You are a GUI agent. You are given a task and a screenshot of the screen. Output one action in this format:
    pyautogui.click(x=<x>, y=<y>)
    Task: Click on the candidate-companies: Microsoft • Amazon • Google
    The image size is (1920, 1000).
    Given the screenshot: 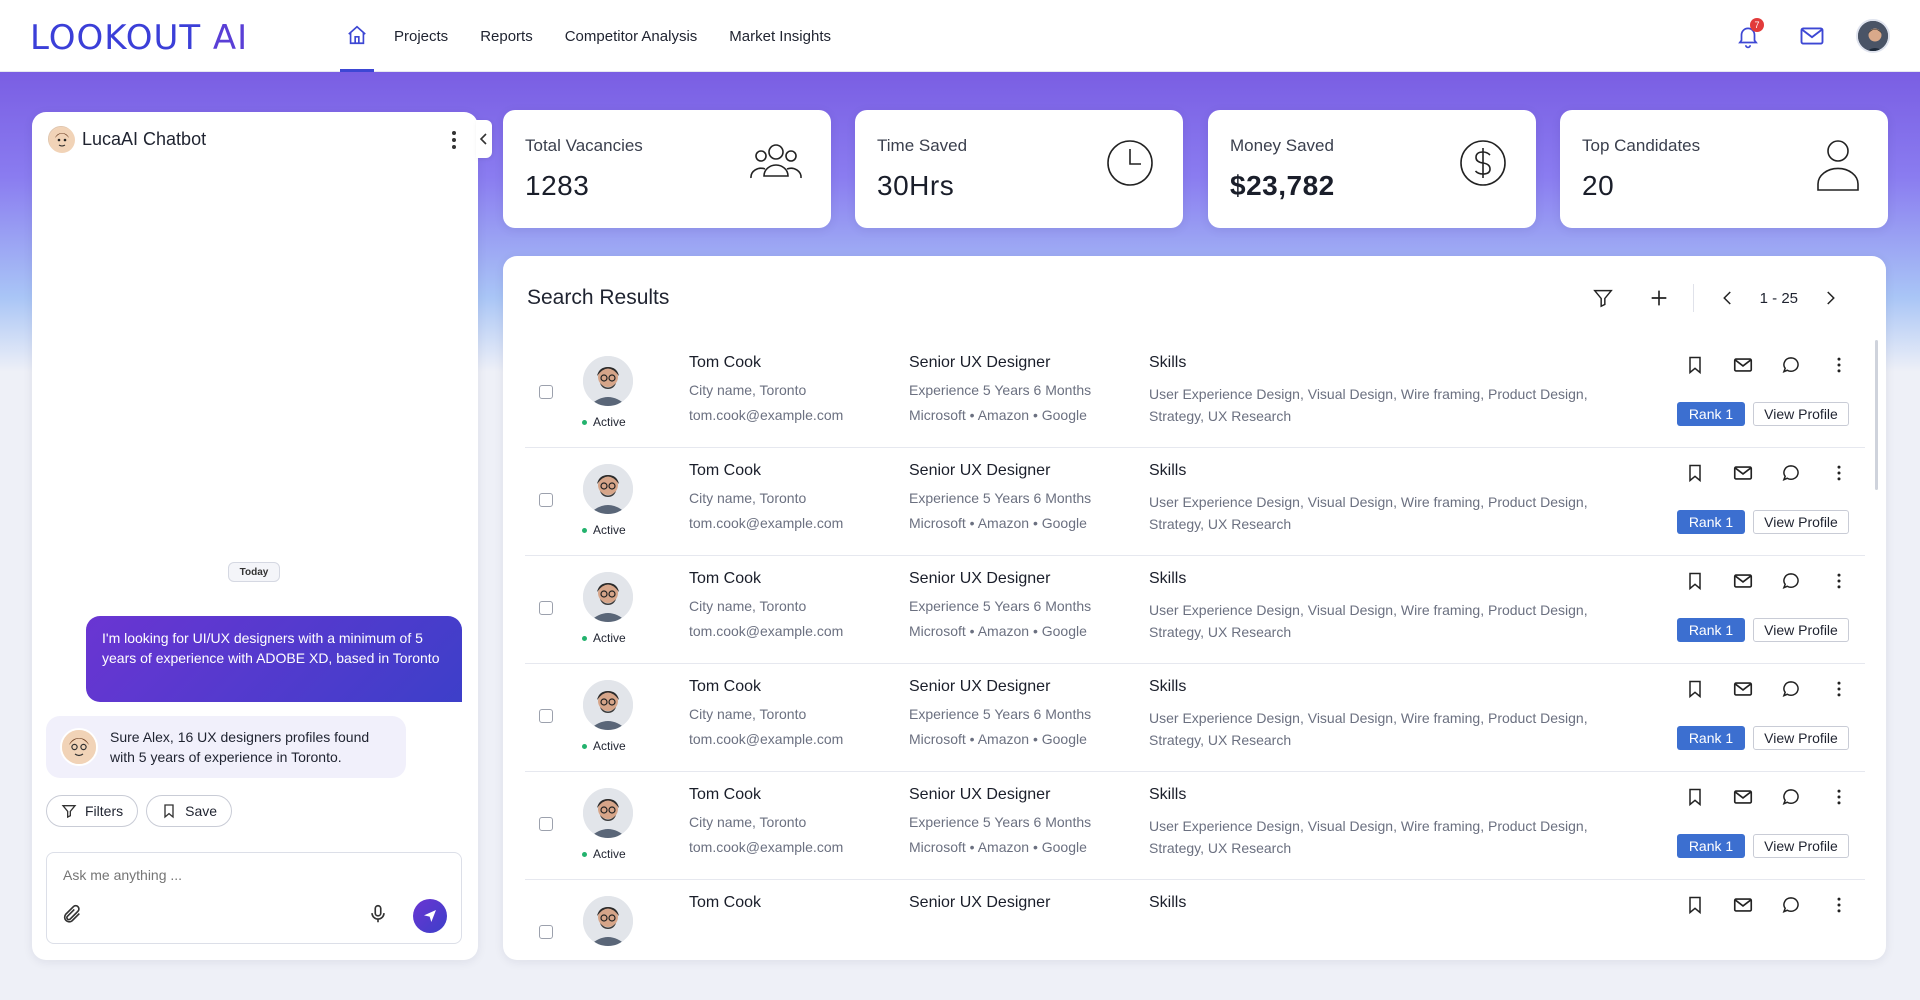 What is the action you would take?
    pyautogui.click(x=998, y=631)
    